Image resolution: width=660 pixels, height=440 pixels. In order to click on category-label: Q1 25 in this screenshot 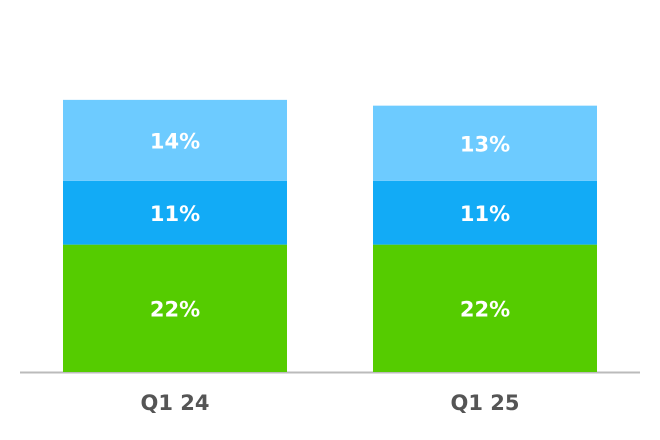, I will do `click(485, 403)`.